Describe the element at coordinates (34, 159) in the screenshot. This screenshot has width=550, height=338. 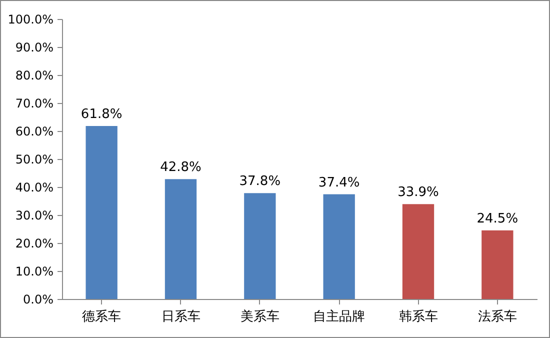
I see `y-tick-label: 50.0%` at that location.